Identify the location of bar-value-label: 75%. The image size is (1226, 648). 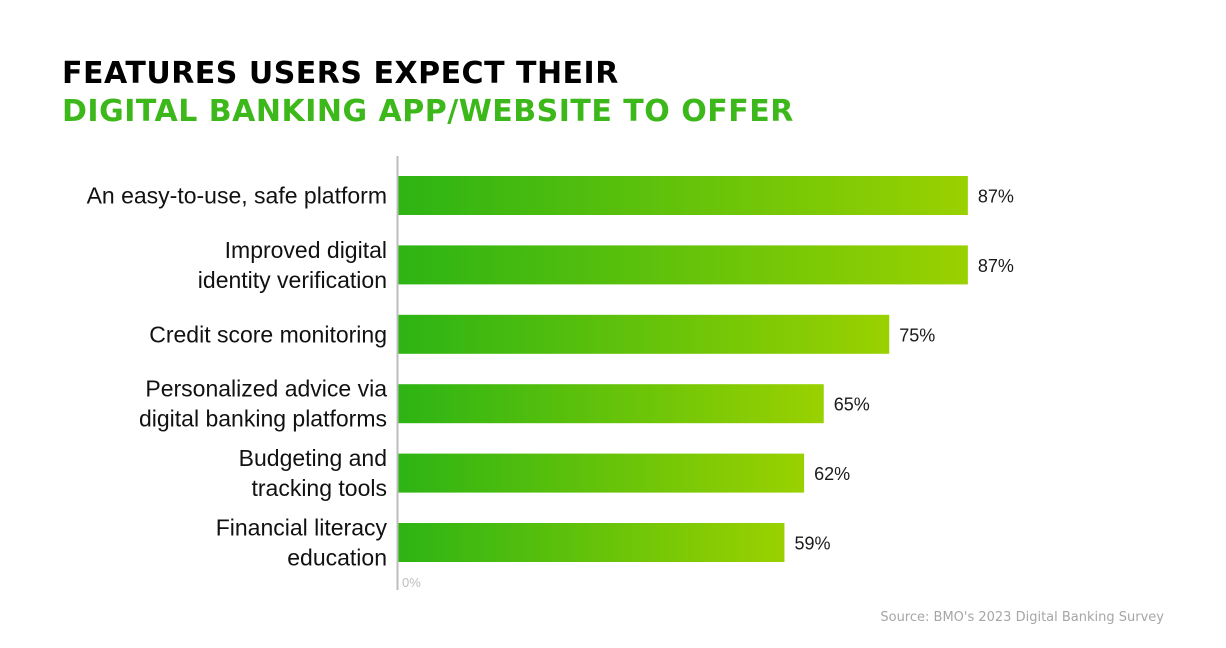
(917, 335).